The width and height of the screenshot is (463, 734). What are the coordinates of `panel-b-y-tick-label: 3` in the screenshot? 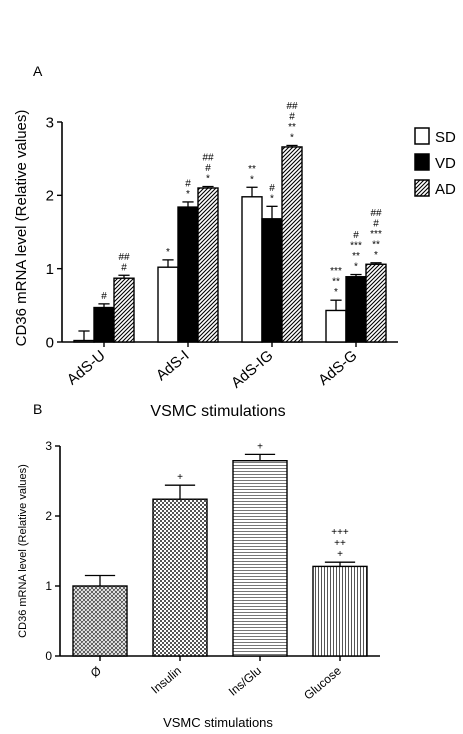 It's located at (48, 446).